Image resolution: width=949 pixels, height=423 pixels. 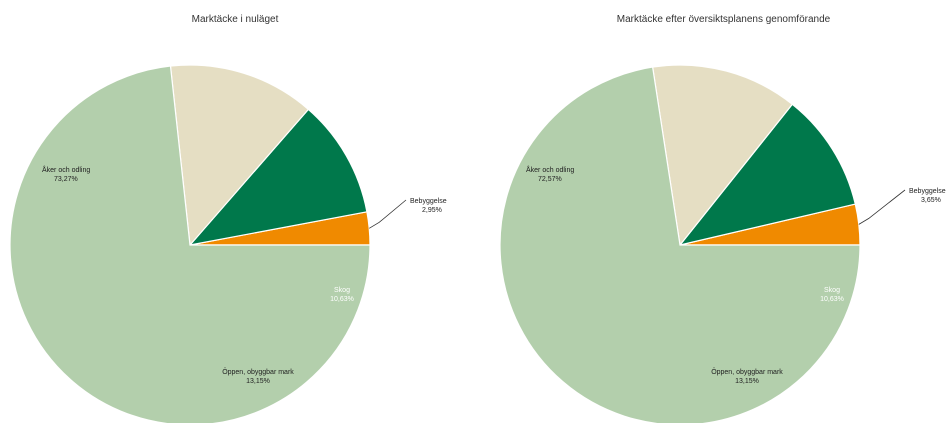 What do you see at coordinates (931, 200) in the screenshot?
I see `slice-value-bebyggelse: 3,65%` at bounding box center [931, 200].